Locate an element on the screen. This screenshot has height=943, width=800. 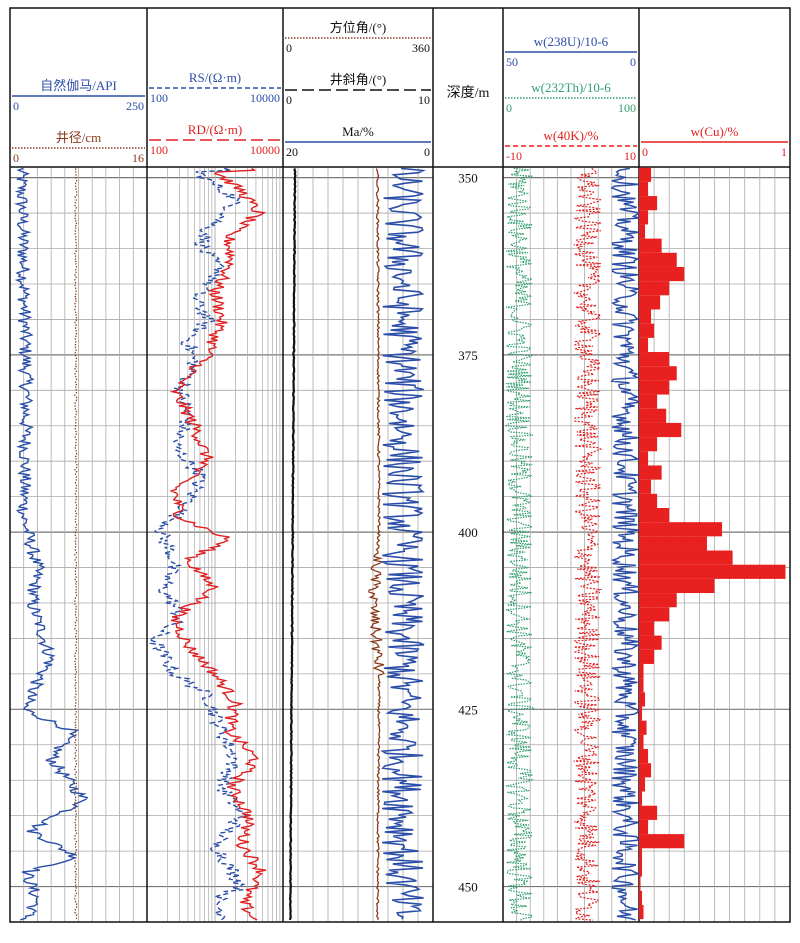
caliper-curve-path is located at coordinates (75, 544).